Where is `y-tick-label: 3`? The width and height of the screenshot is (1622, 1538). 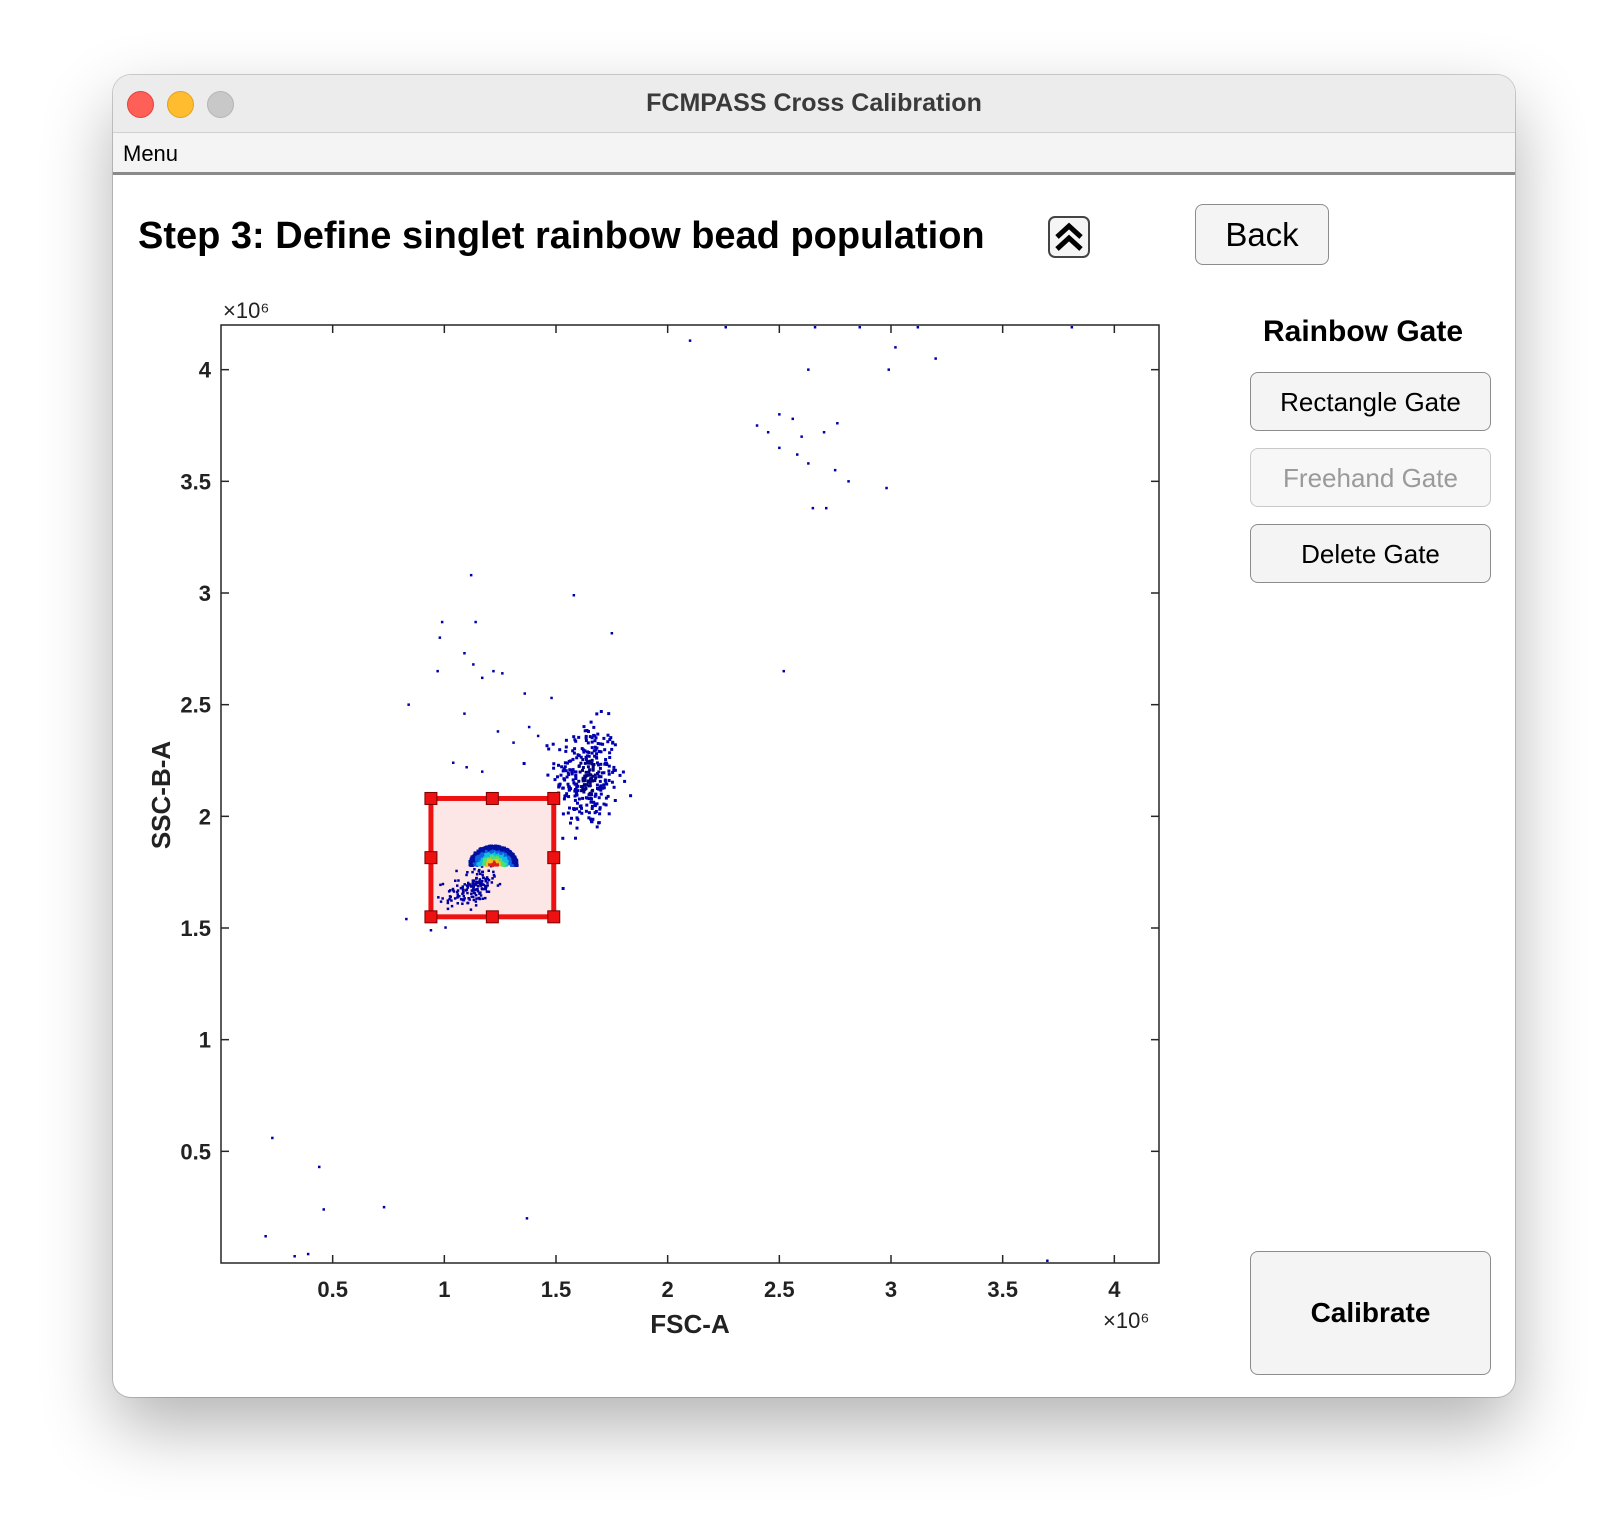 y-tick-label: 3 is located at coordinates (205, 593).